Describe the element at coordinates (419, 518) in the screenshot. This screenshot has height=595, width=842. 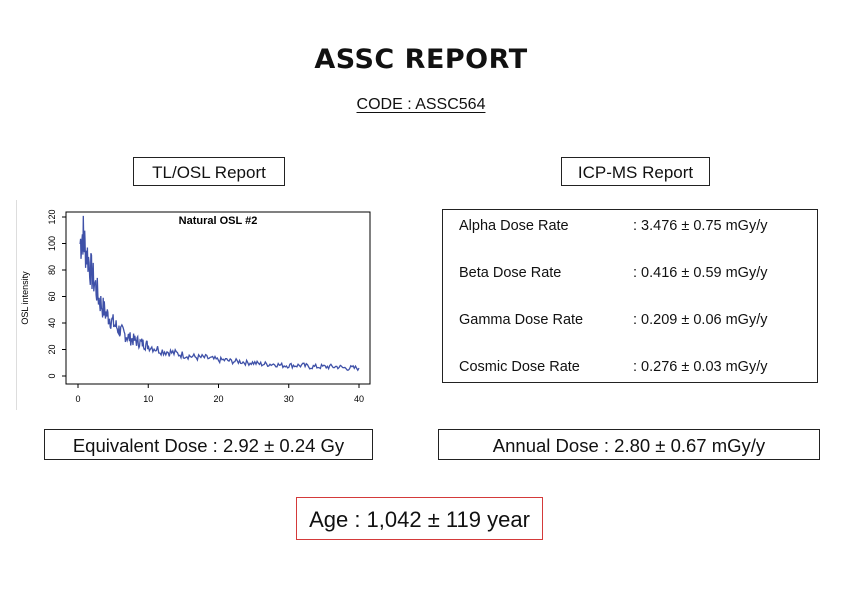
I see `age-result-box: Age : 1,042 ± 119 year` at that location.